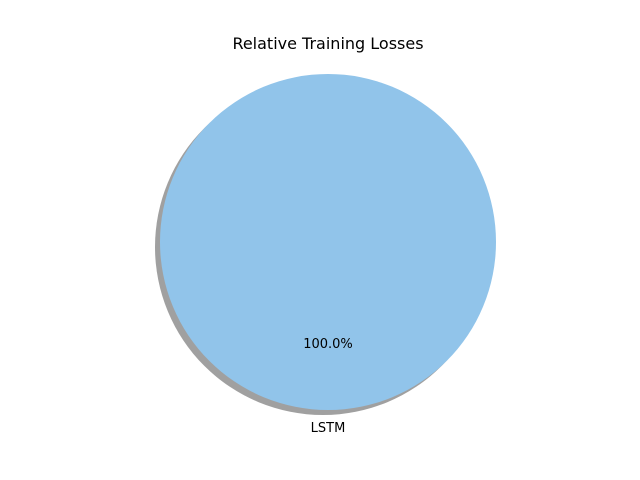 The height and width of the screenshot is (480, 640). Describe the element at coordinates (328, 344) in the screenshot. I see `slice-percent-label: 100.0%` at that location.